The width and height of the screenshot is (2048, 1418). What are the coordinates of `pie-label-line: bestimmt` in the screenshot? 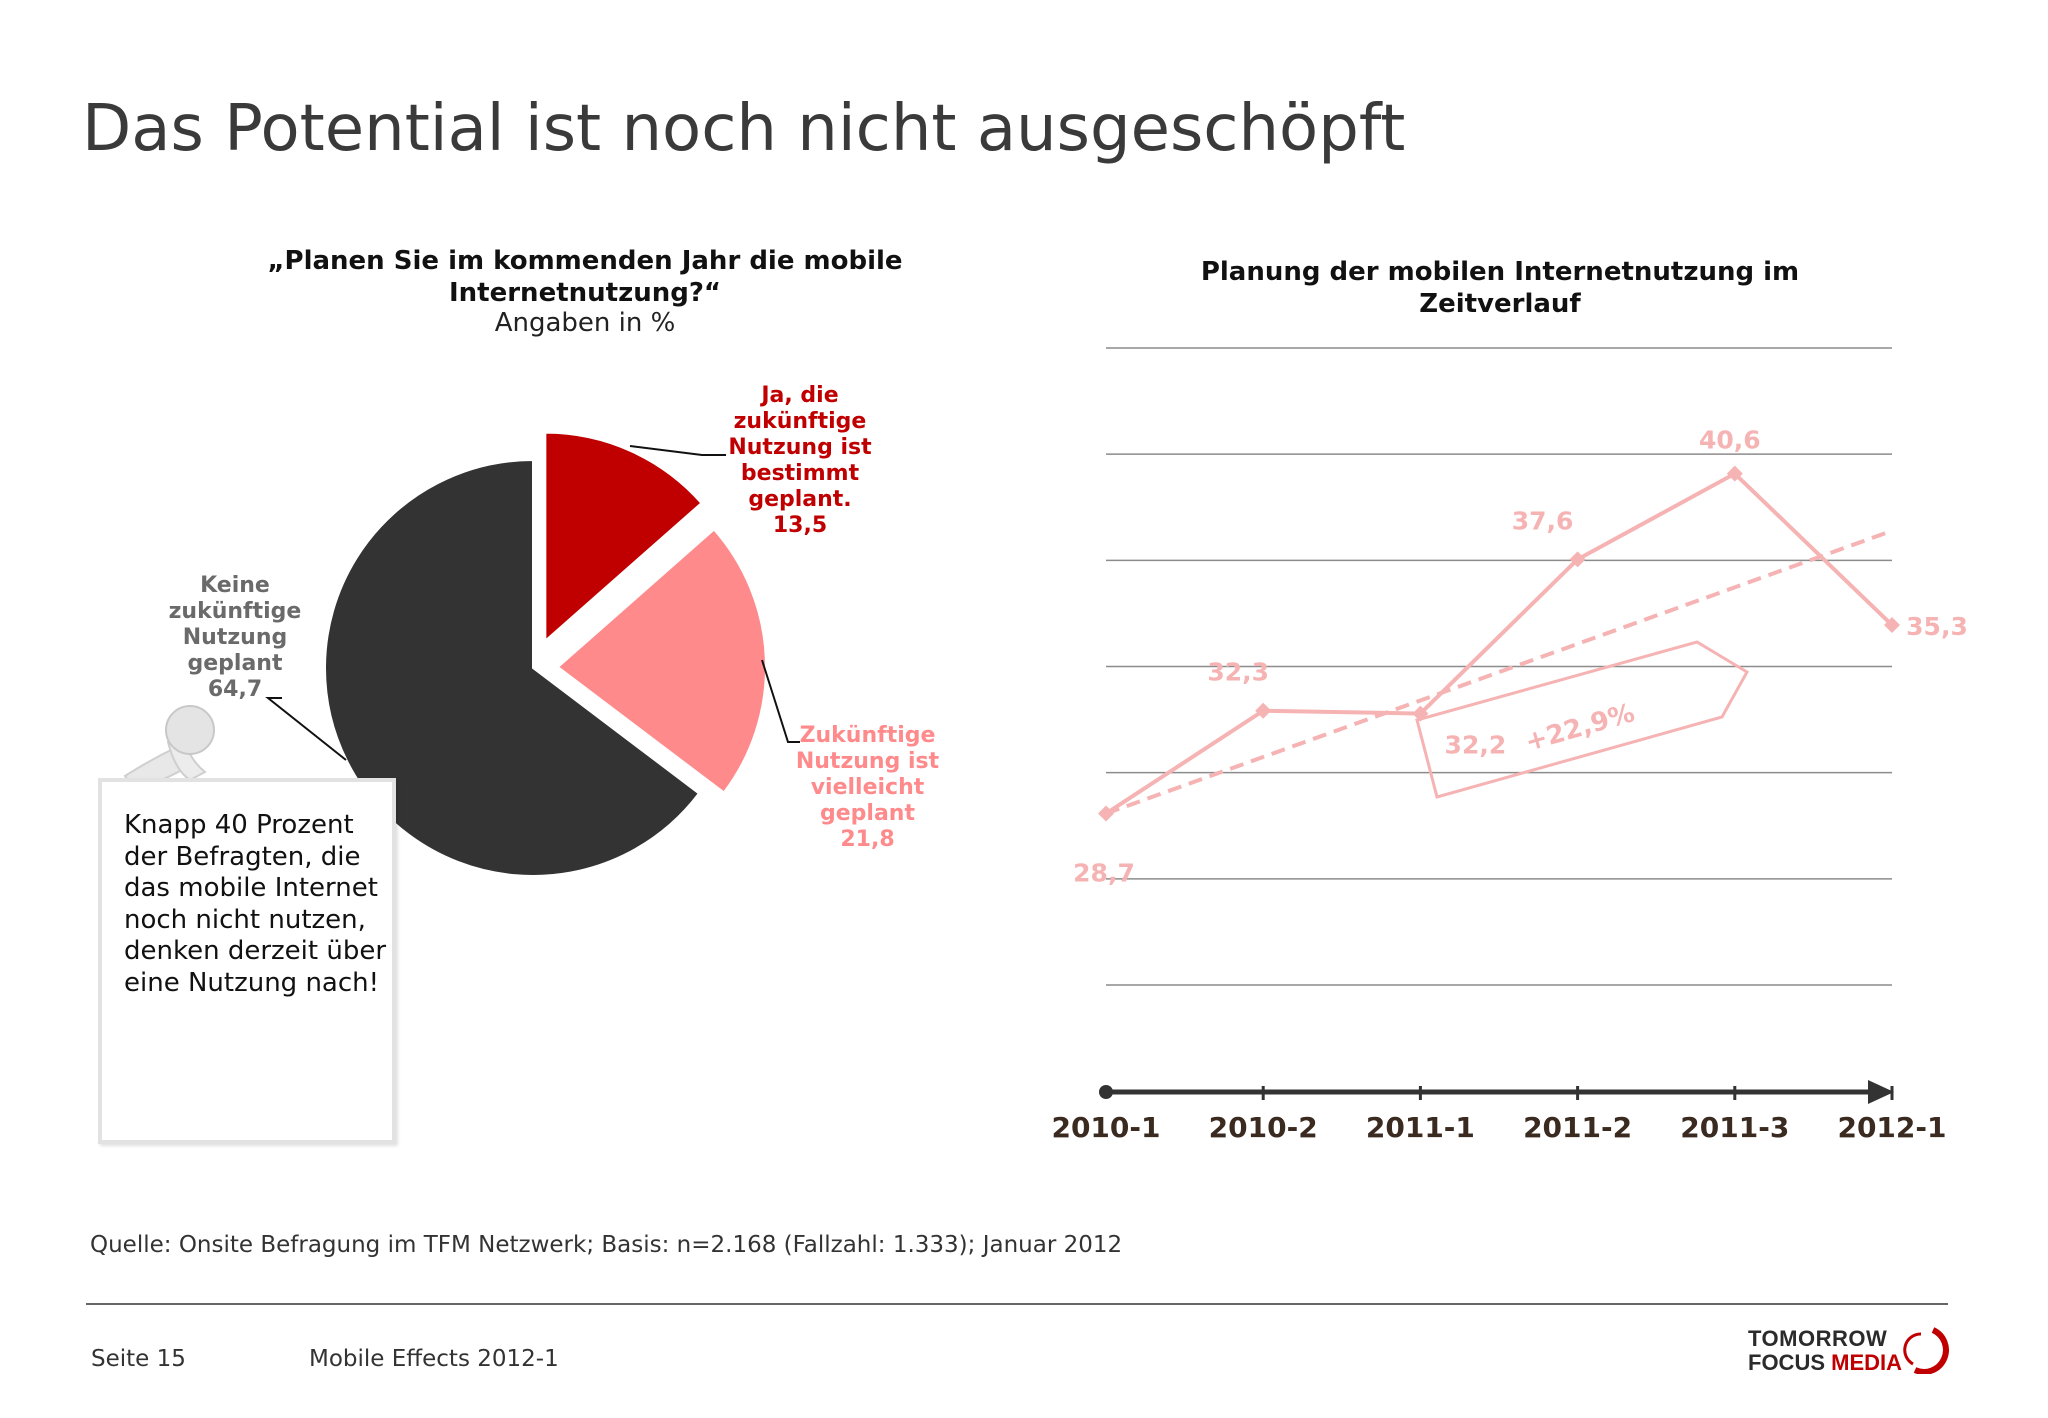 It's located at (800, 473).